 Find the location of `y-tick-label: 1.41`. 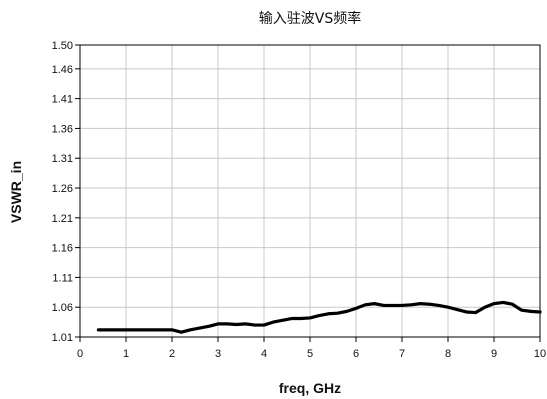

y-tick-label: 1.41 is located at coordinates (62, 100).